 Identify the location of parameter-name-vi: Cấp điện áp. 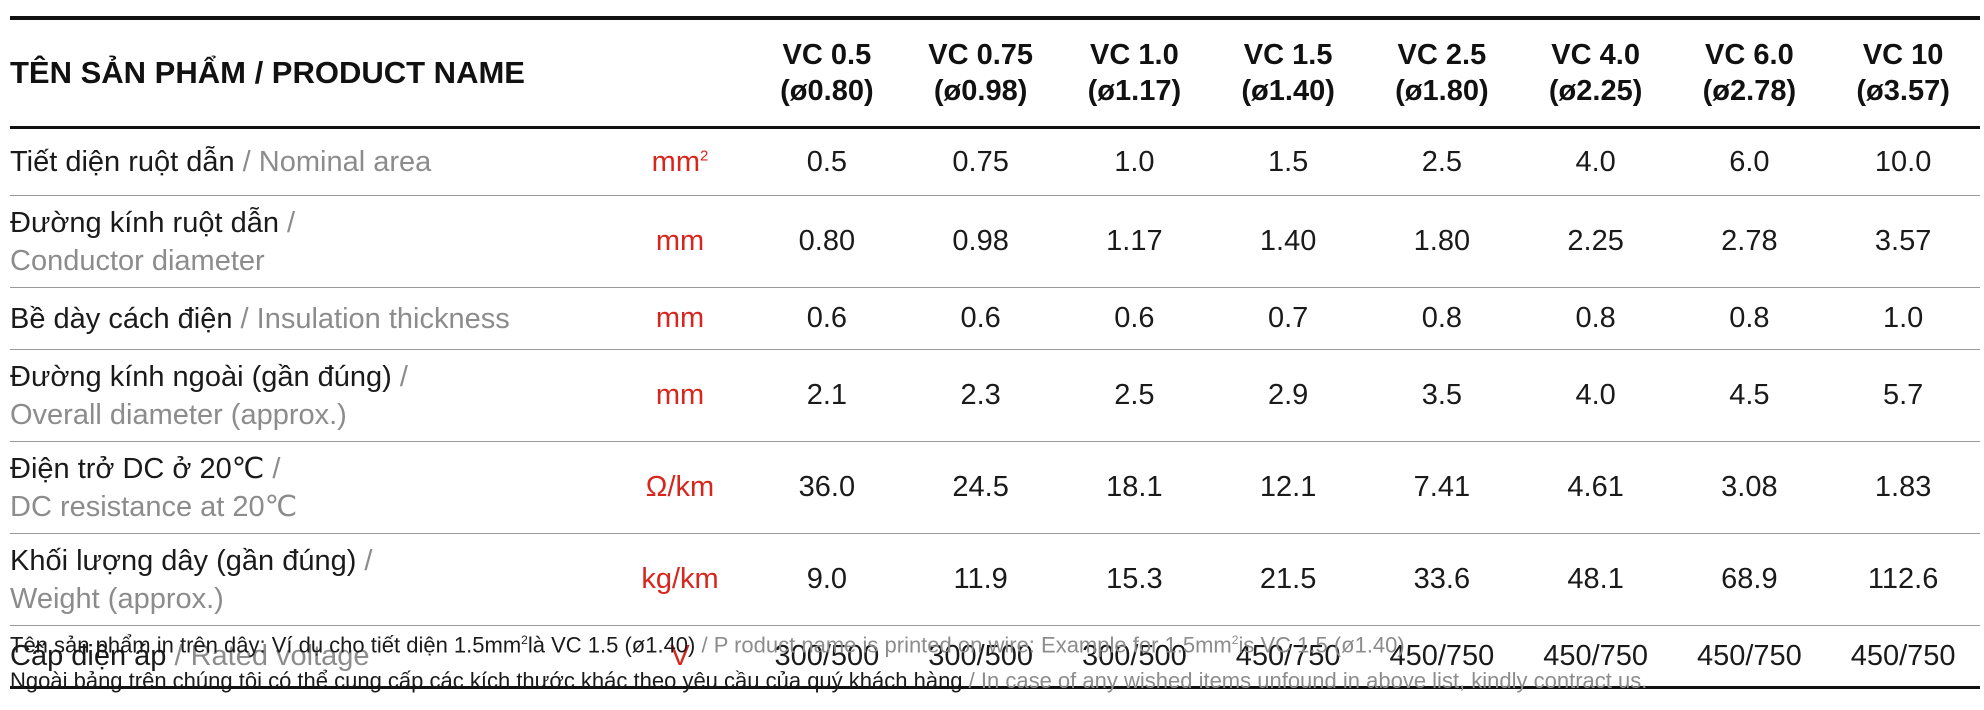
(88, 656).